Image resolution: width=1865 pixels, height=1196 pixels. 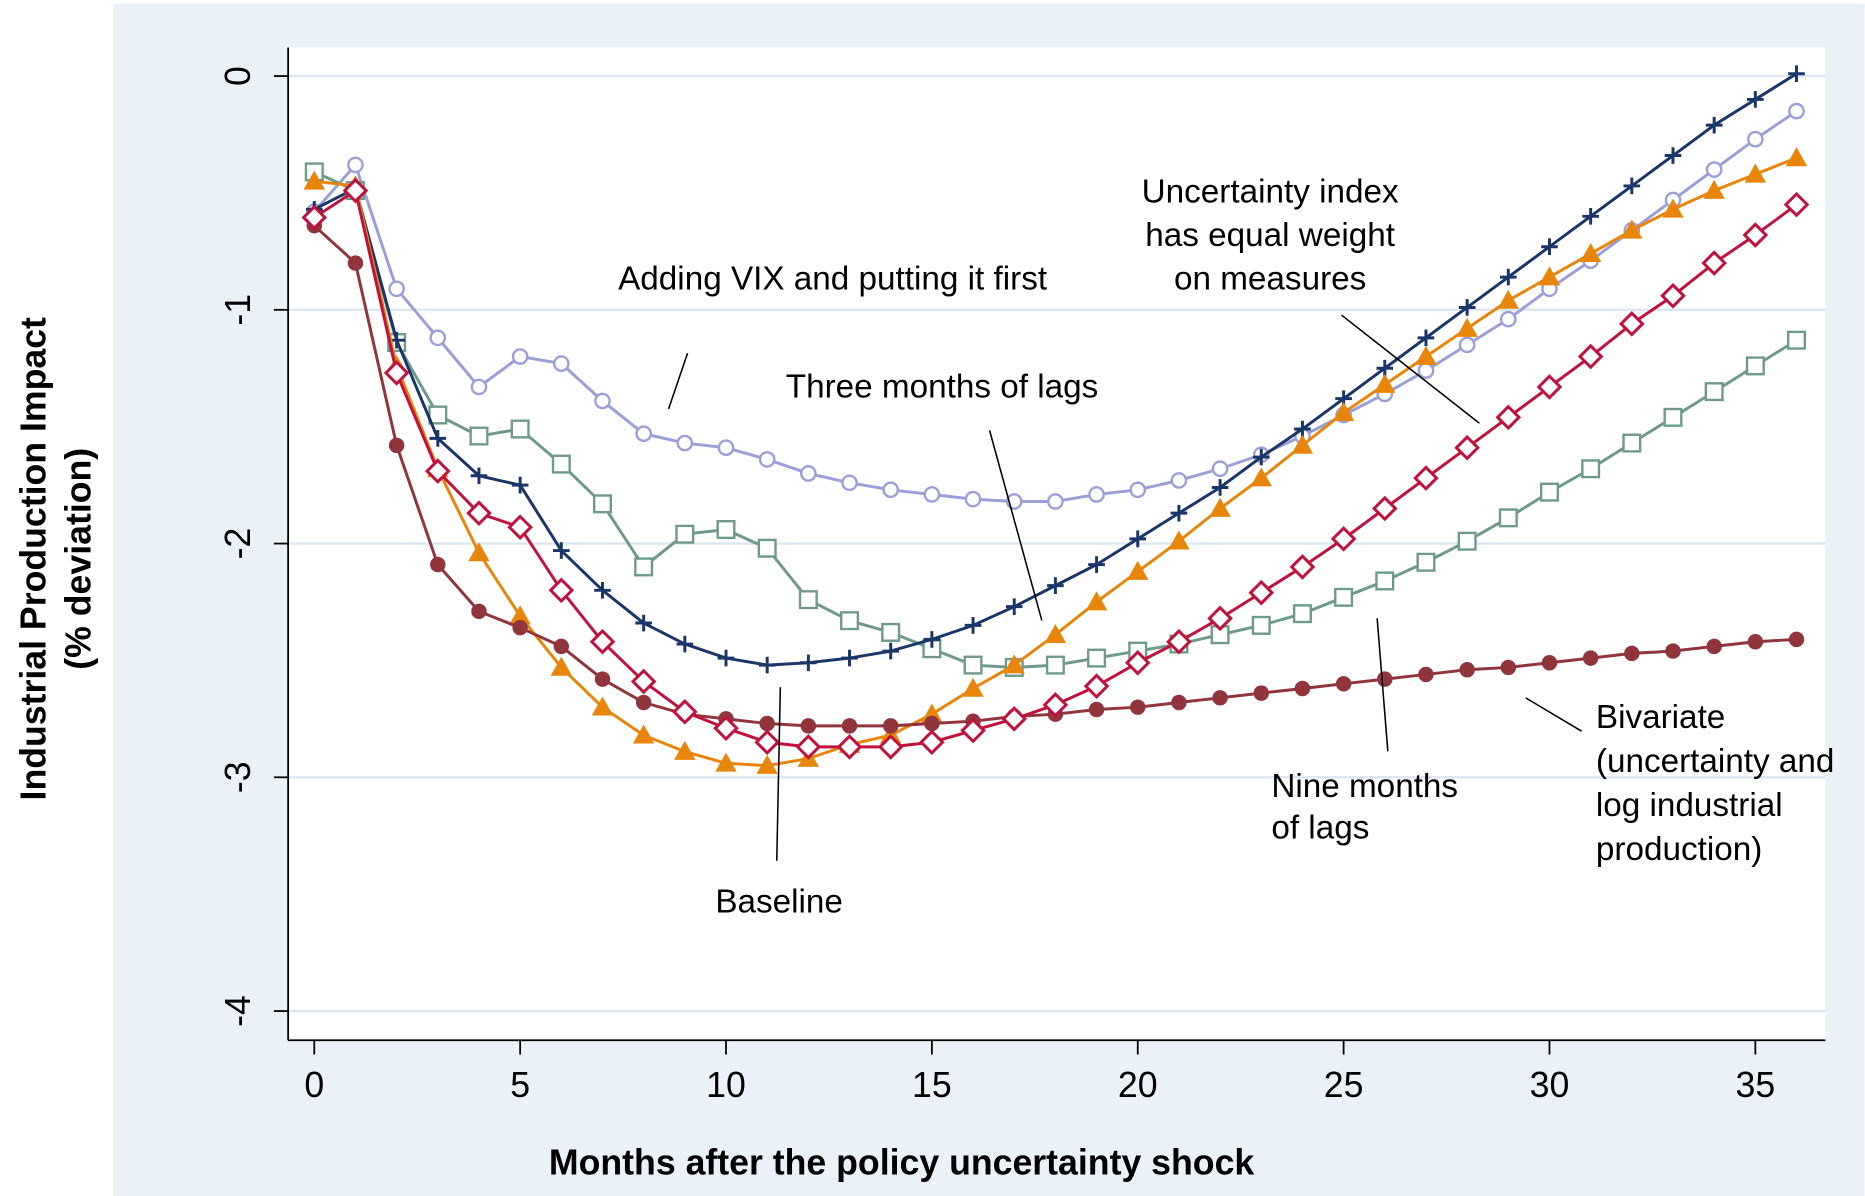 What do you see at coordinates (238, 544) in the screenshot?
I see `y-tick-label: -2` at bounding box center [238, 544].